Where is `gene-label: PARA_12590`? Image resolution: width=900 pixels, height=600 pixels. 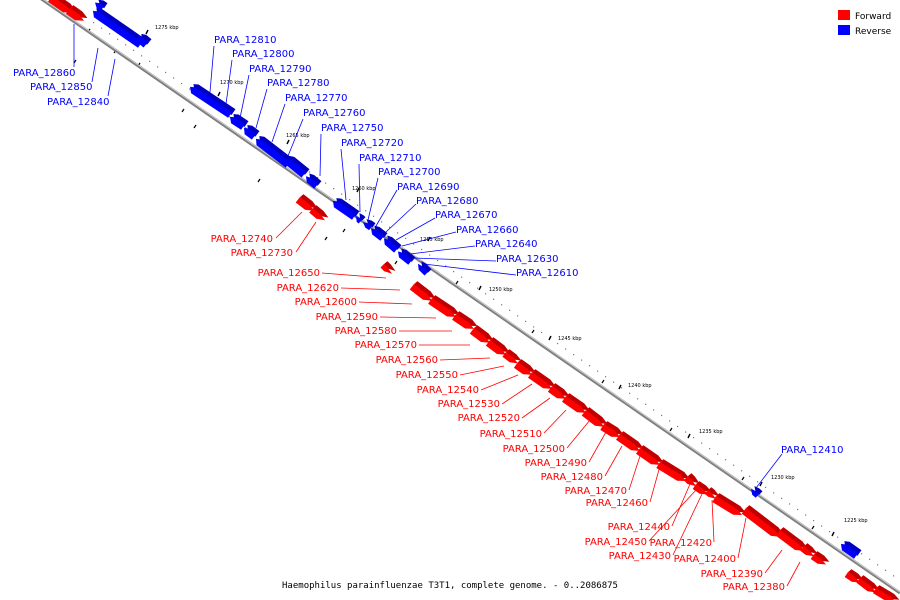
gene-label: PARA_12590 is located at coordinates (347, 317).